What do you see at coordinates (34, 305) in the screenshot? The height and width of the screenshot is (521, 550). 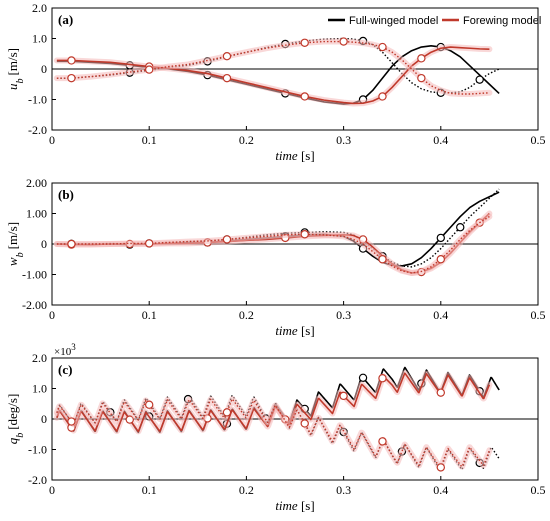 I see `y-tick-label: -2.00` at bounding box center [34, 305].